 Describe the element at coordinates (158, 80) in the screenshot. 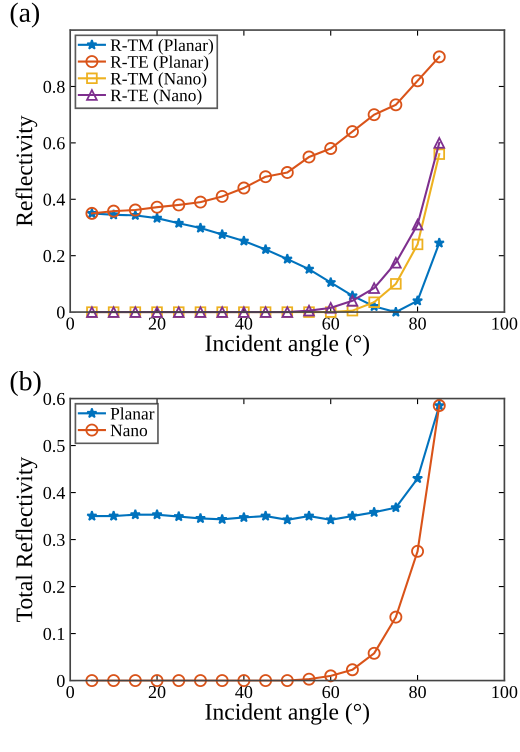

I see `legend-label: R-TM (Nano)` at that location.